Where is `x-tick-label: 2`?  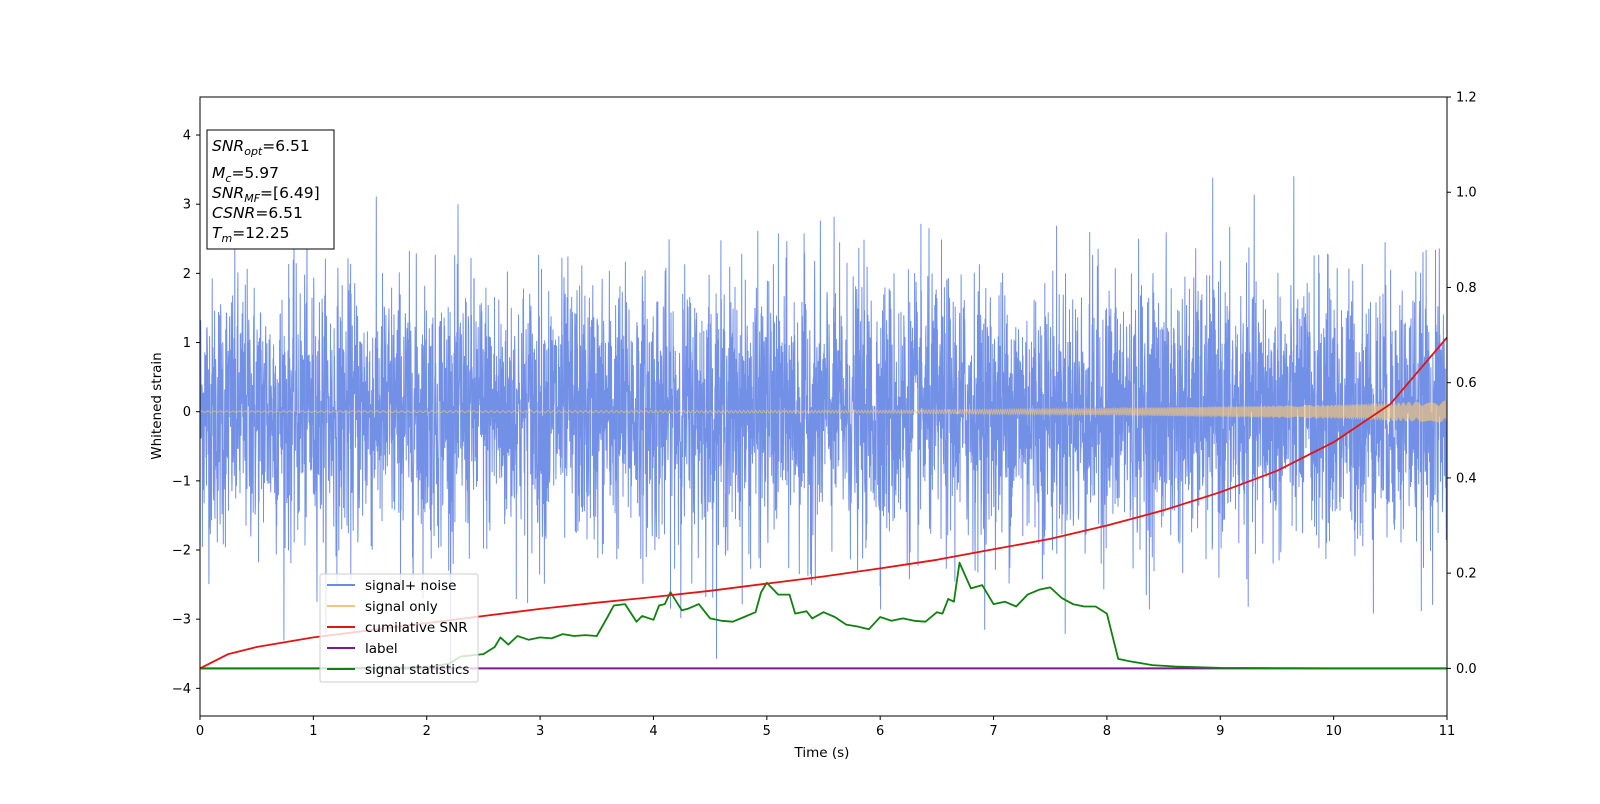
x-tick-label: 2 is located at coordinates (427, 731).